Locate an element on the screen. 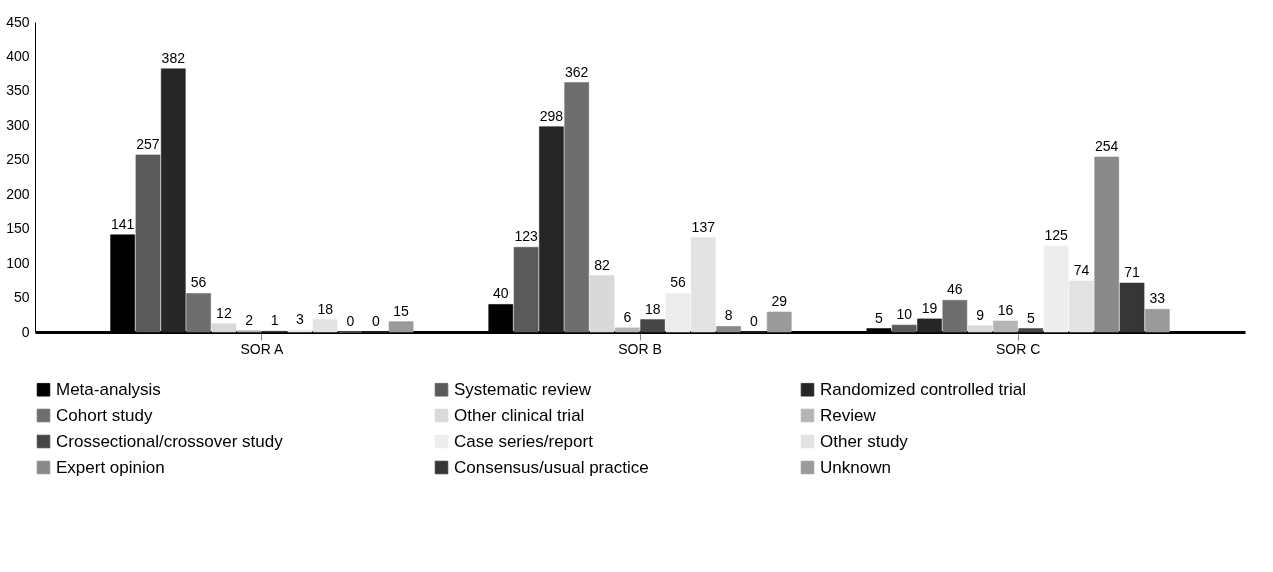 Image resolution: width=1273 pixels, height=572 pixels. data-label: 40 is located at coordinates (500, 293).